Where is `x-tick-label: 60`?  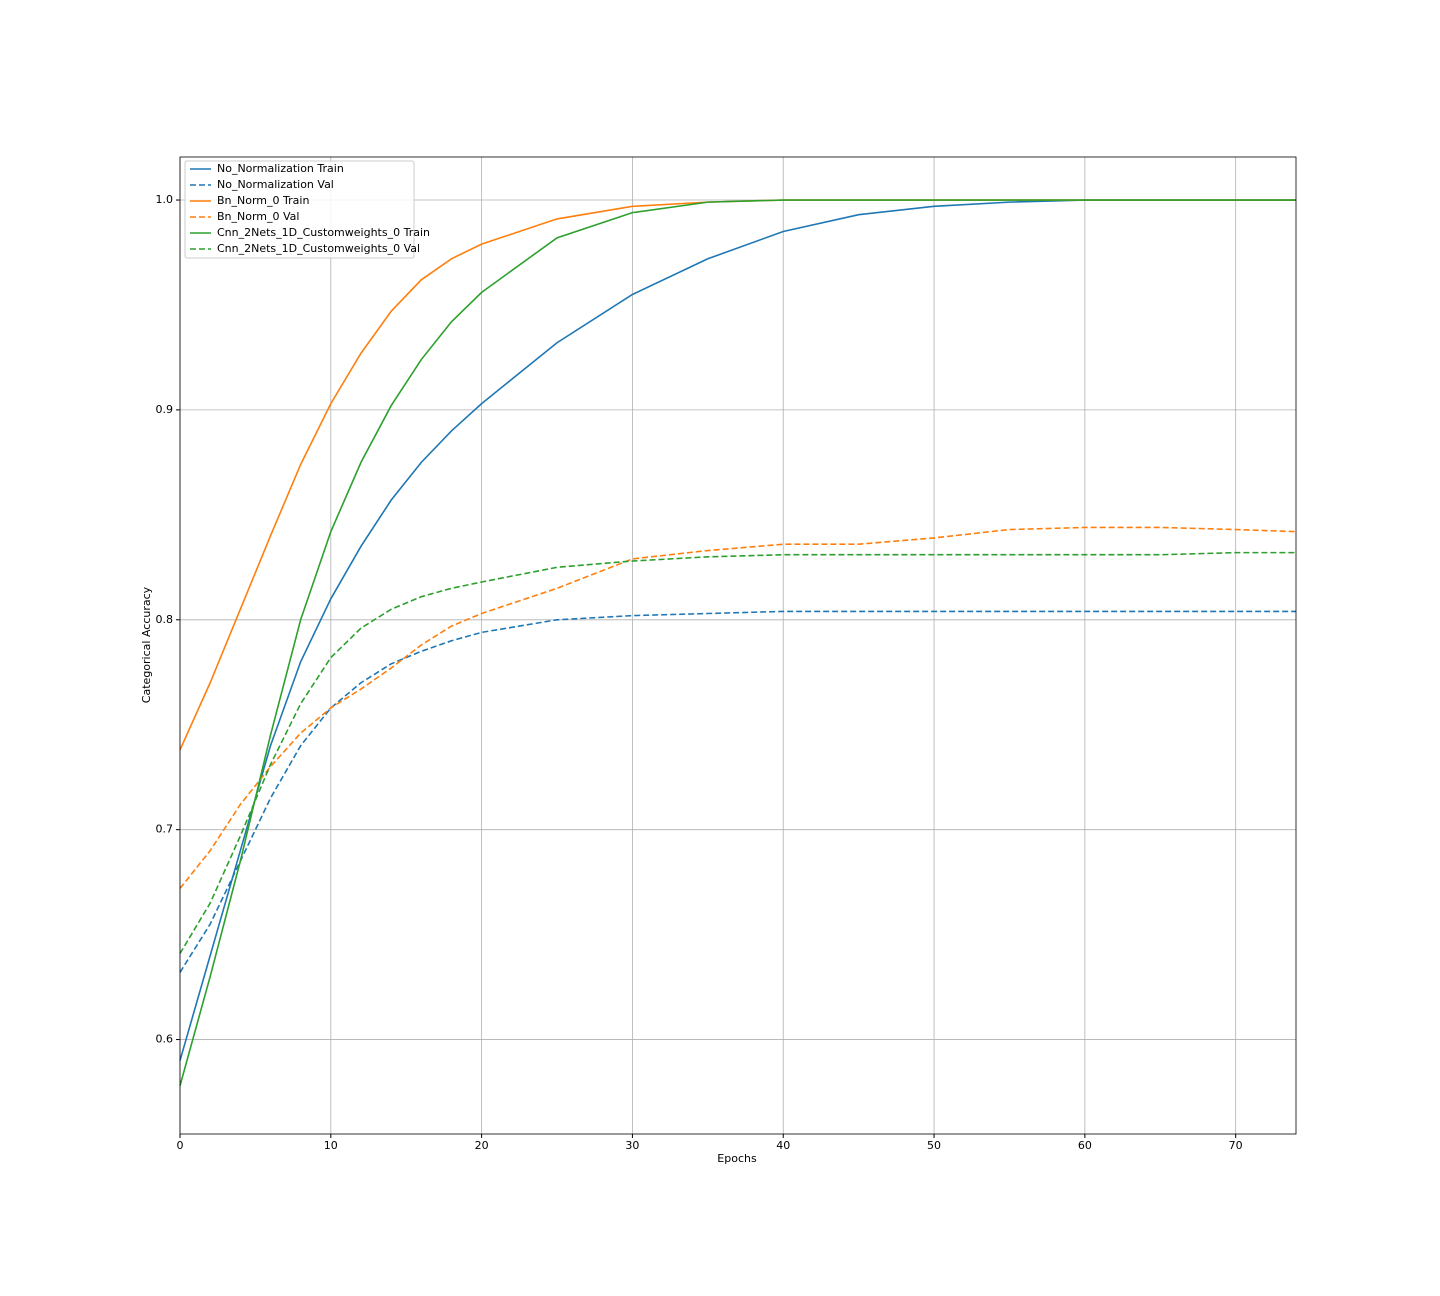 x-tick-label: 60 is located at coordinates (1085, 1145).